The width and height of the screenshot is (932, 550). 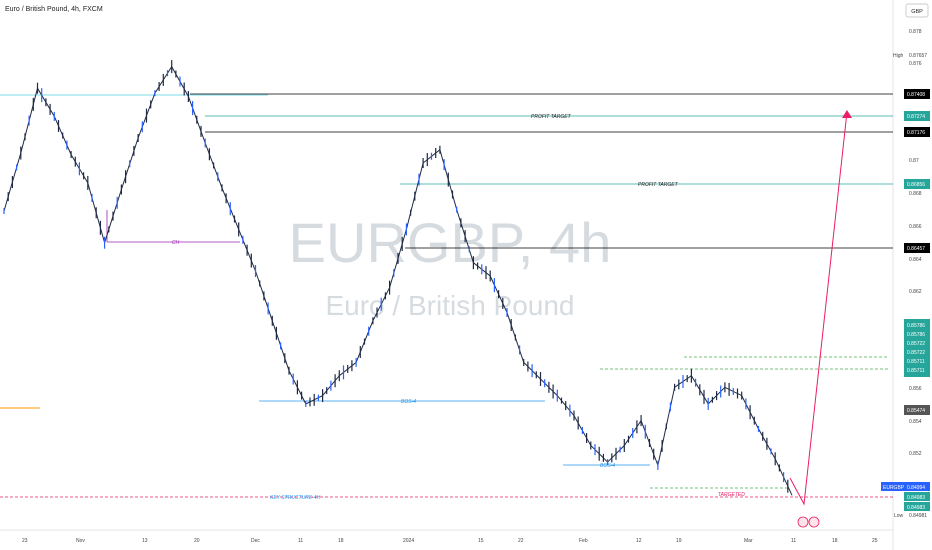 I want to click on price-tag: 0.85474, so click(x=917, y=410).